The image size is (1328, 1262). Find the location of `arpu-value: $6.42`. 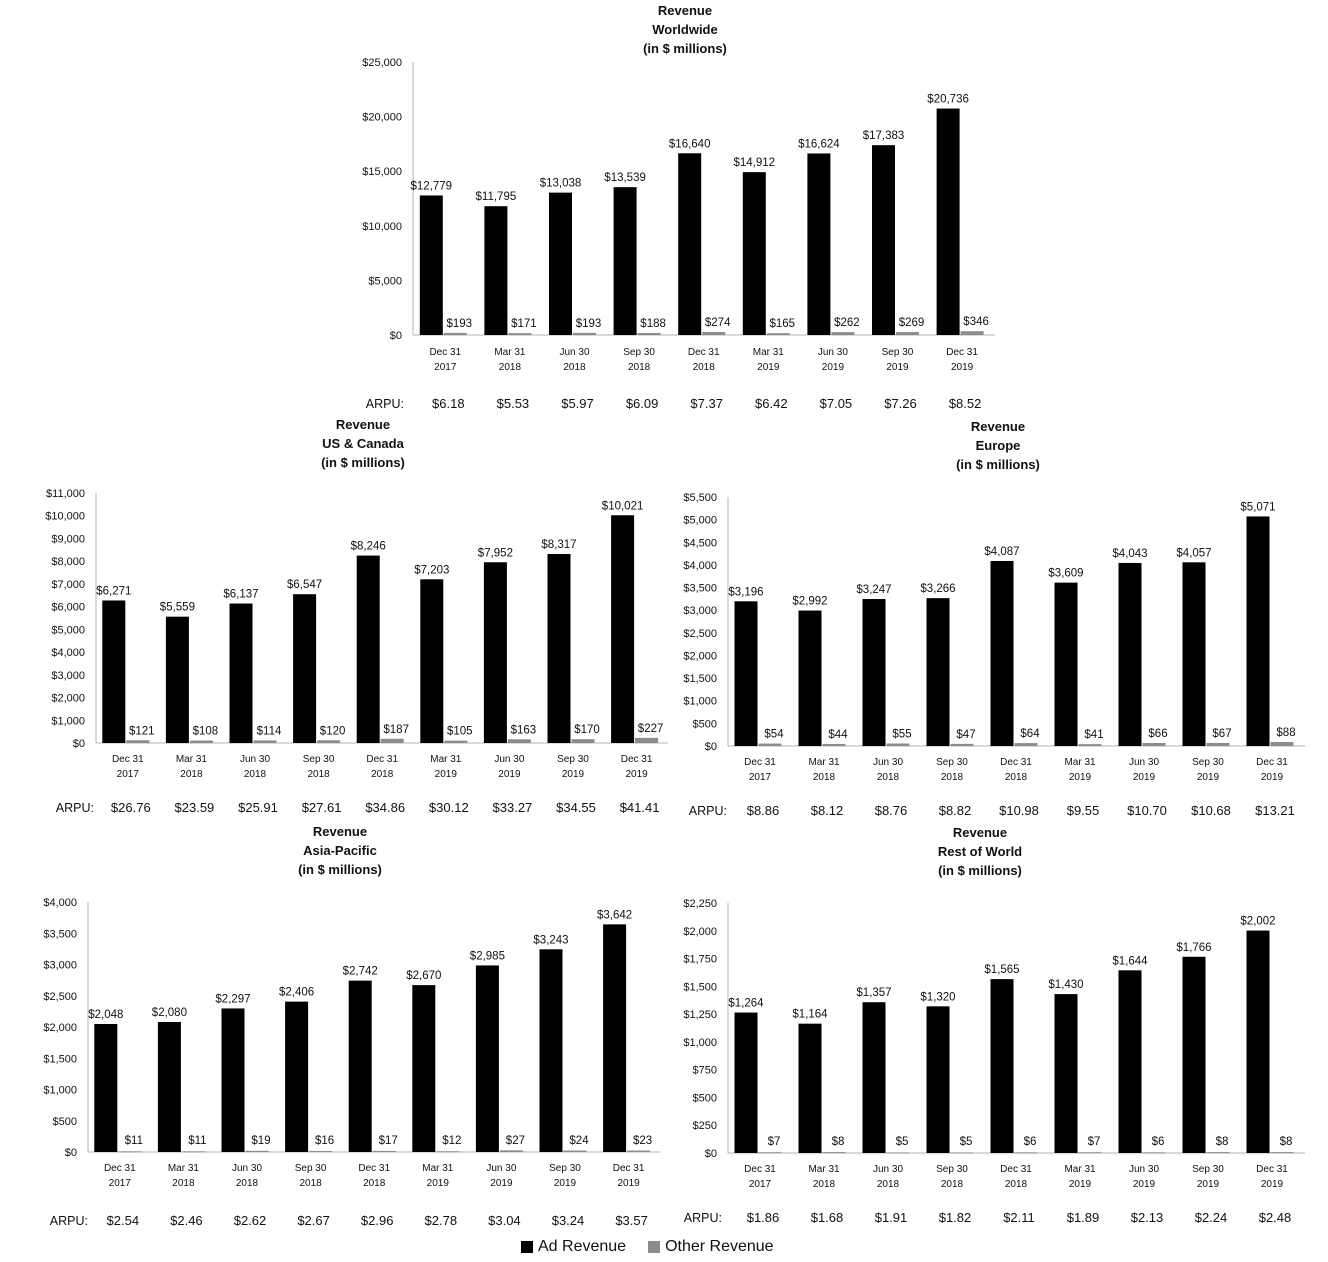

arpu-value: $6.42 is located at coordinates (771, 403).